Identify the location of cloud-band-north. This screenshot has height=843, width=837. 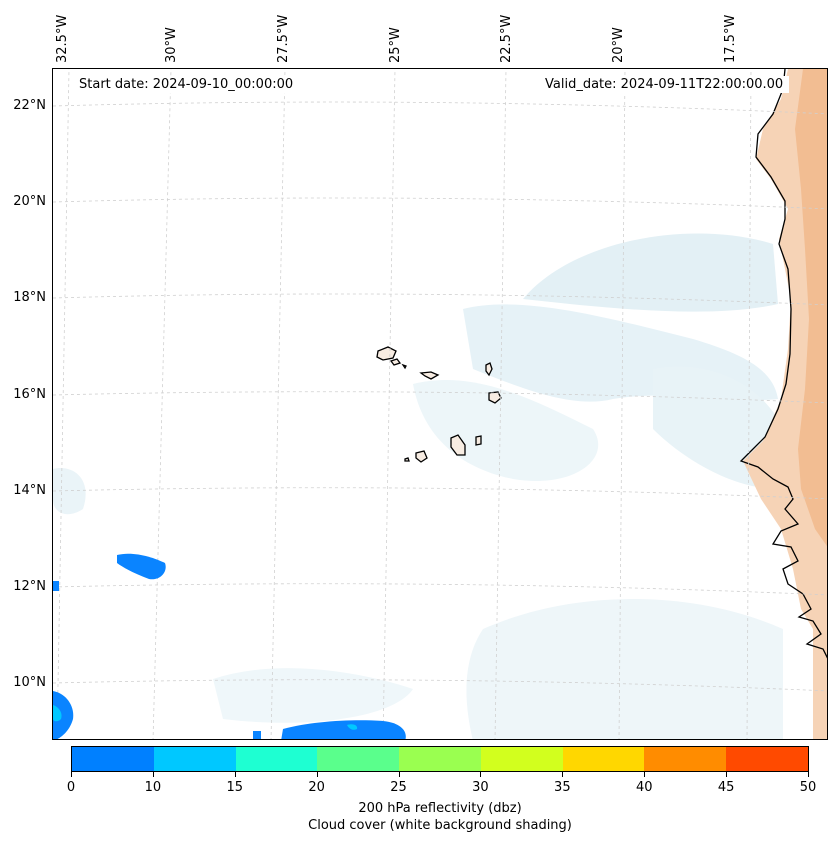
(650, 272).